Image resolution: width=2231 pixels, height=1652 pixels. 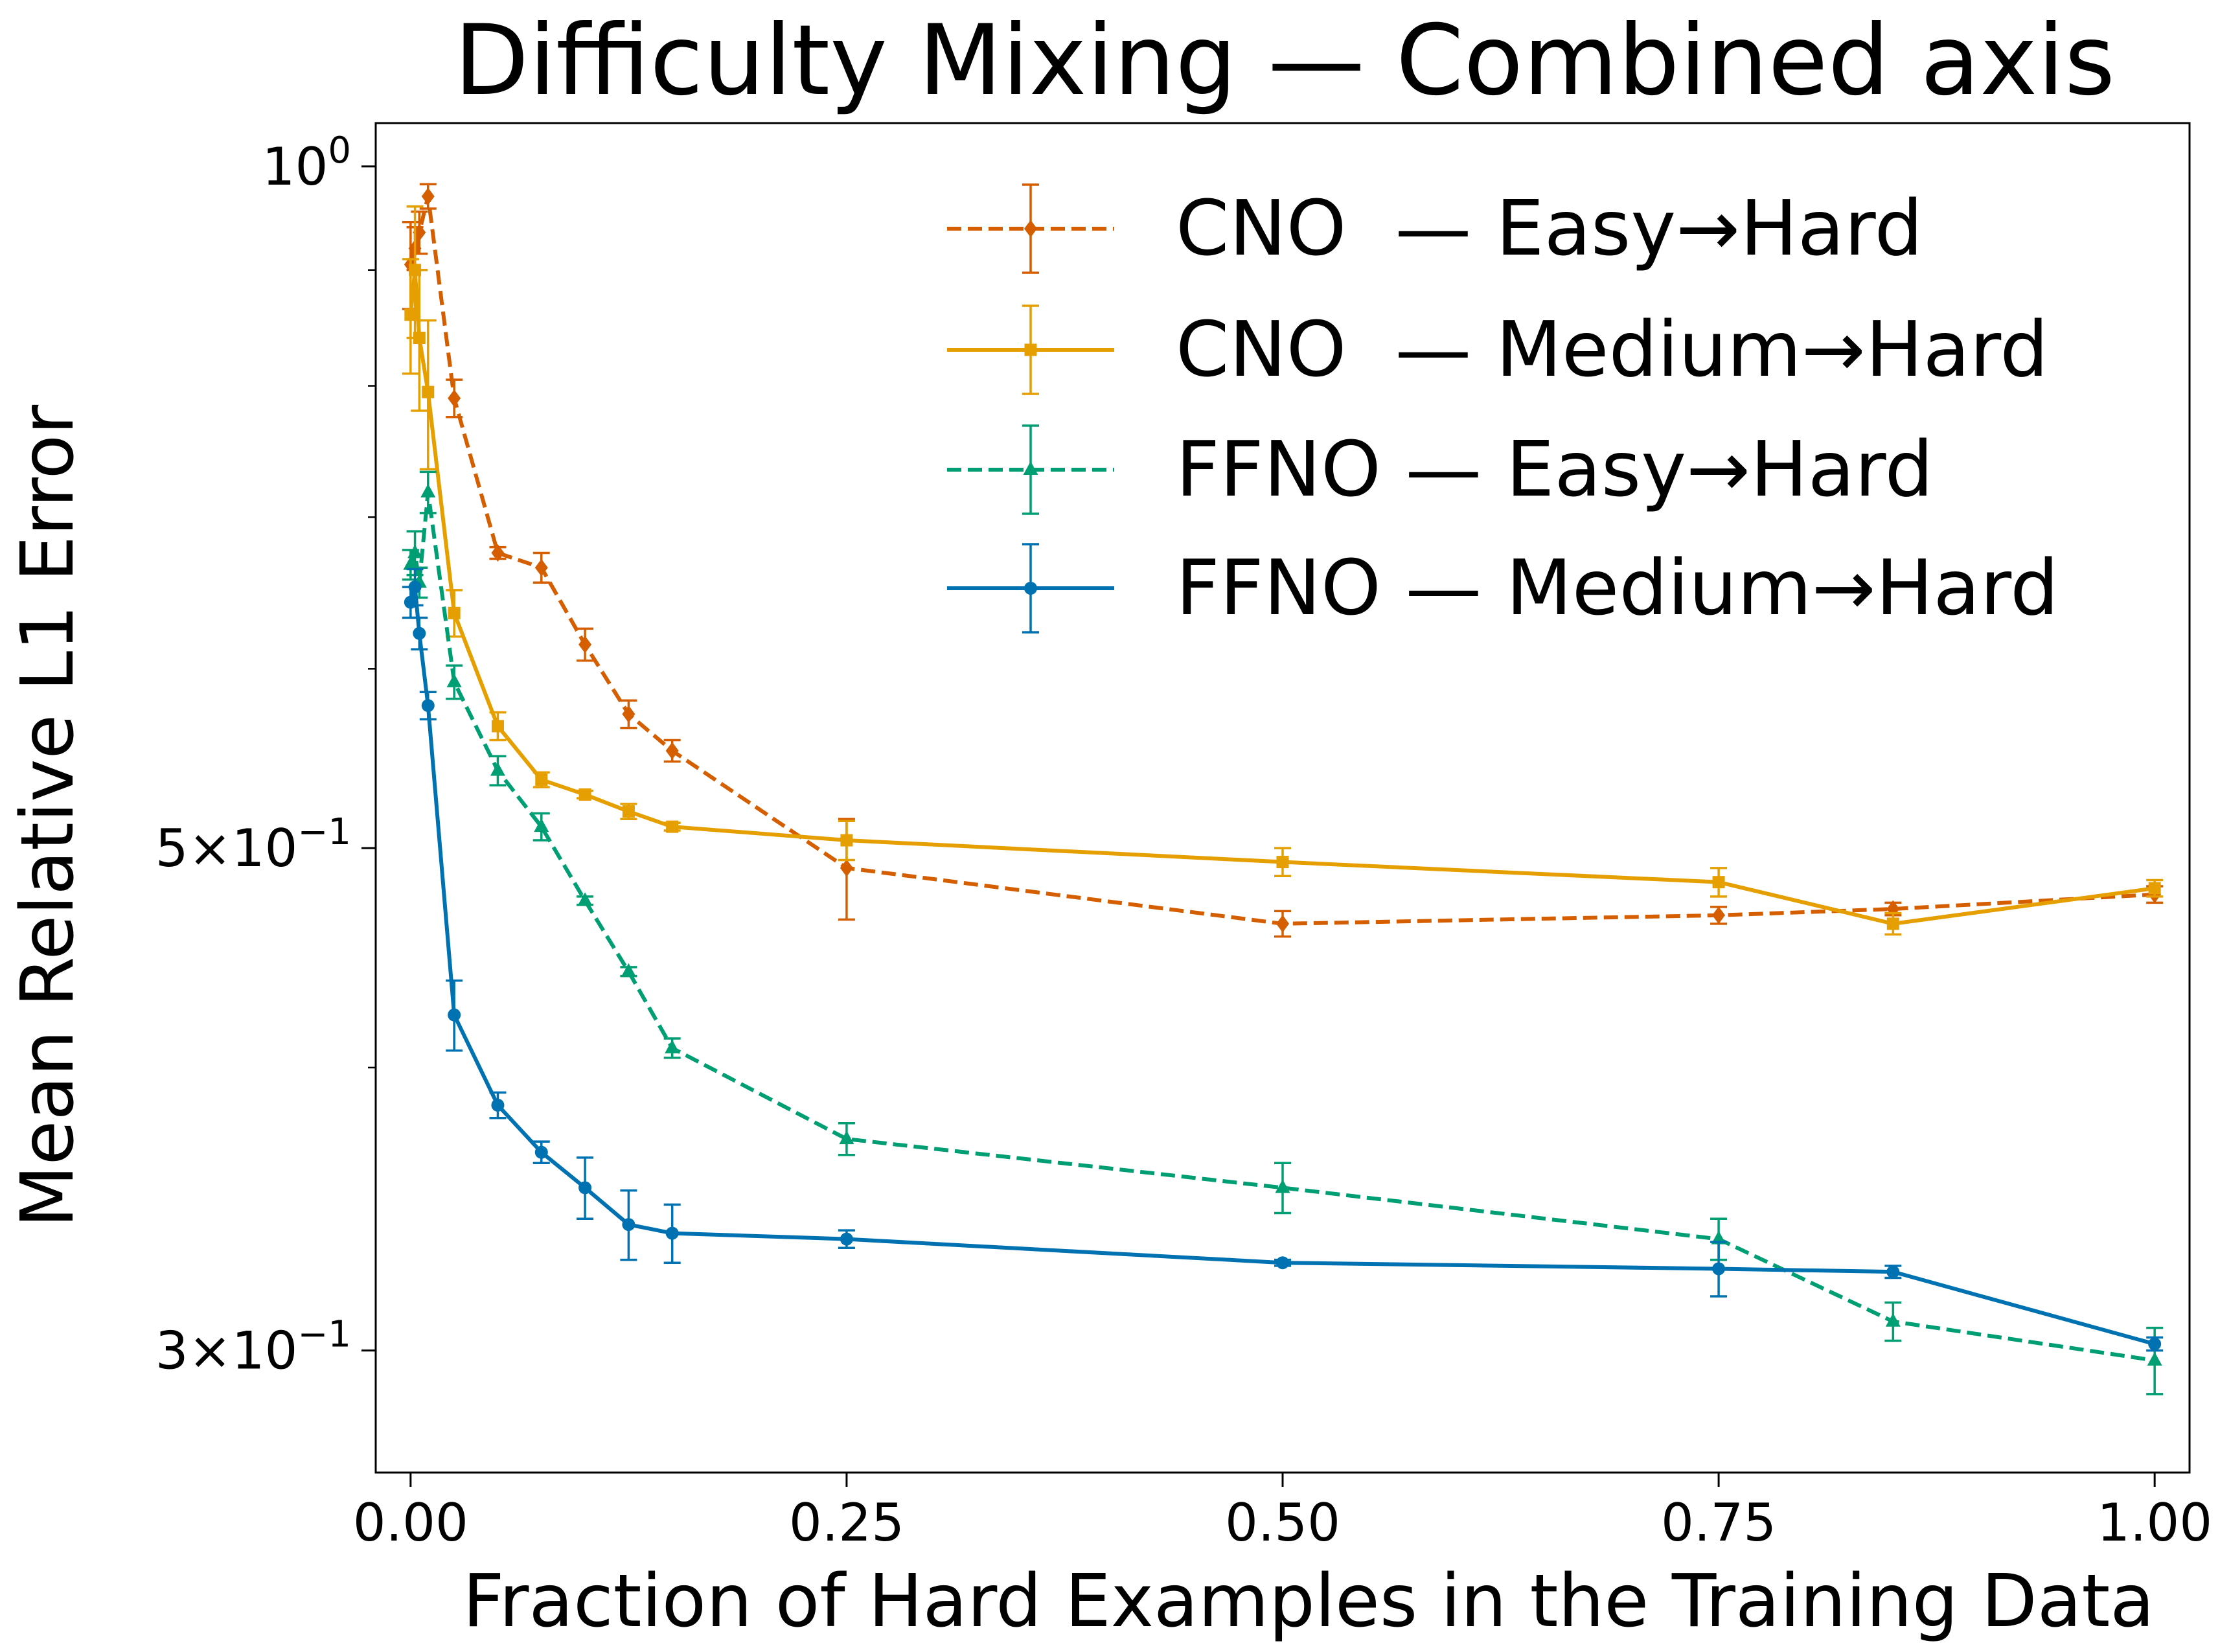 What do you see at coordinates (339, 151) in the screenshot?
I see `y-tick-exponent: 0` at bounding box center [339, 151].